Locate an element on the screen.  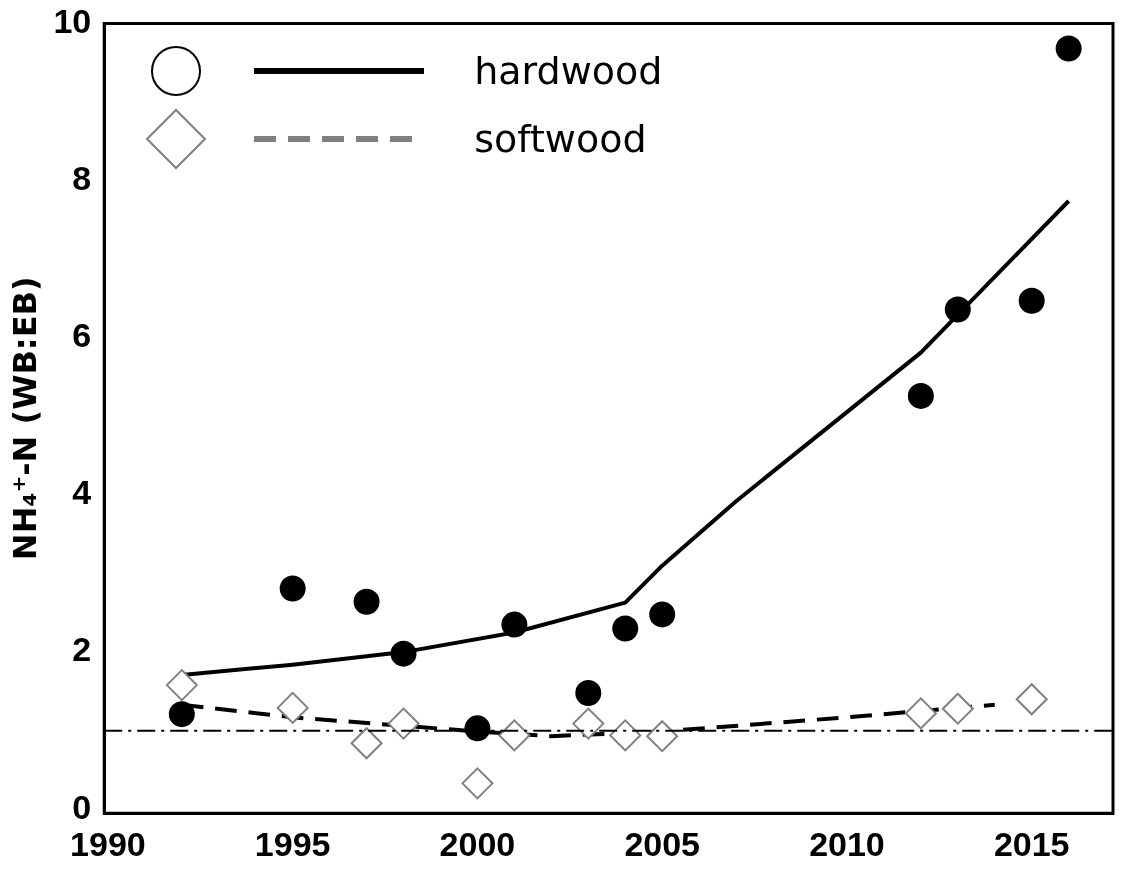
y-axis-title: NH₄⁺-N (WB:EB) is located at coordinates (24, 418).